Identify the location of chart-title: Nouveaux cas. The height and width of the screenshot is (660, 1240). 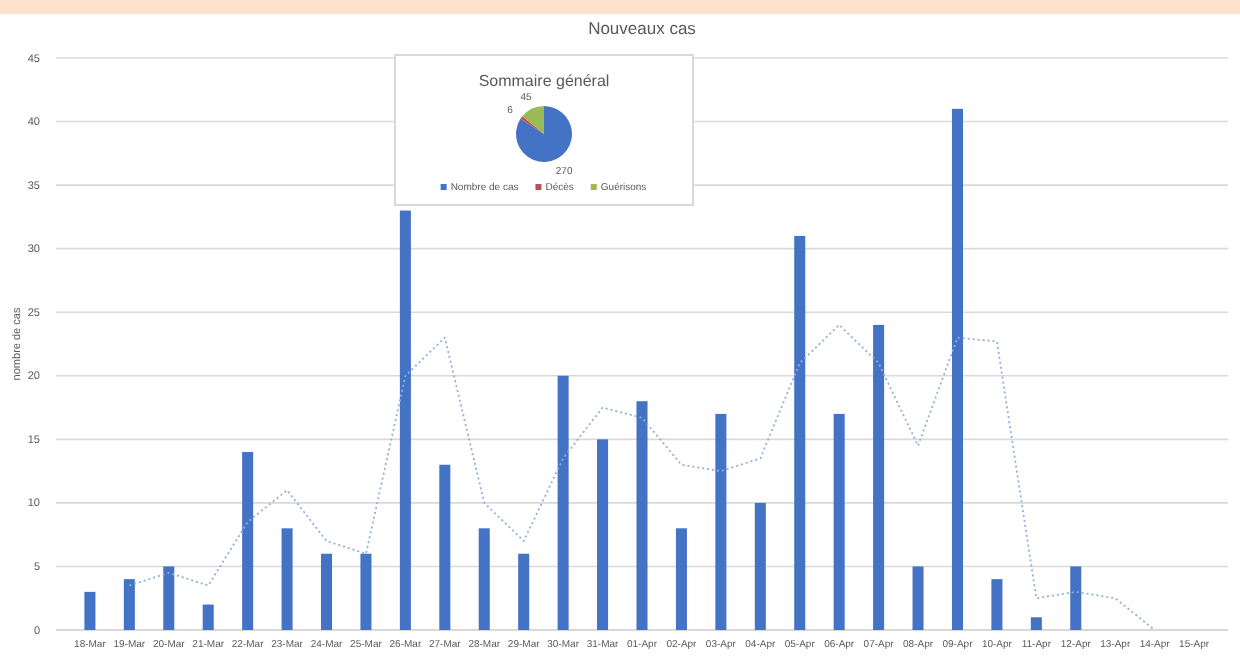
(642, 28).